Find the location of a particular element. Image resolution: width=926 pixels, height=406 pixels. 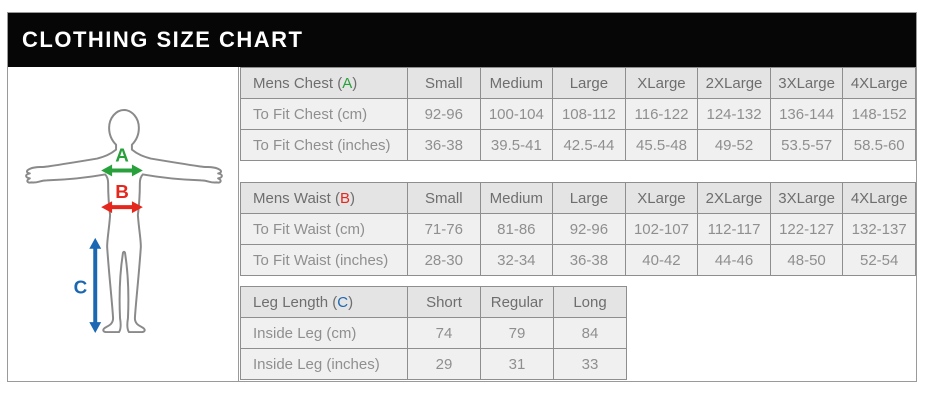

value-cell: 112-117 is located at coordinates (734, 229).